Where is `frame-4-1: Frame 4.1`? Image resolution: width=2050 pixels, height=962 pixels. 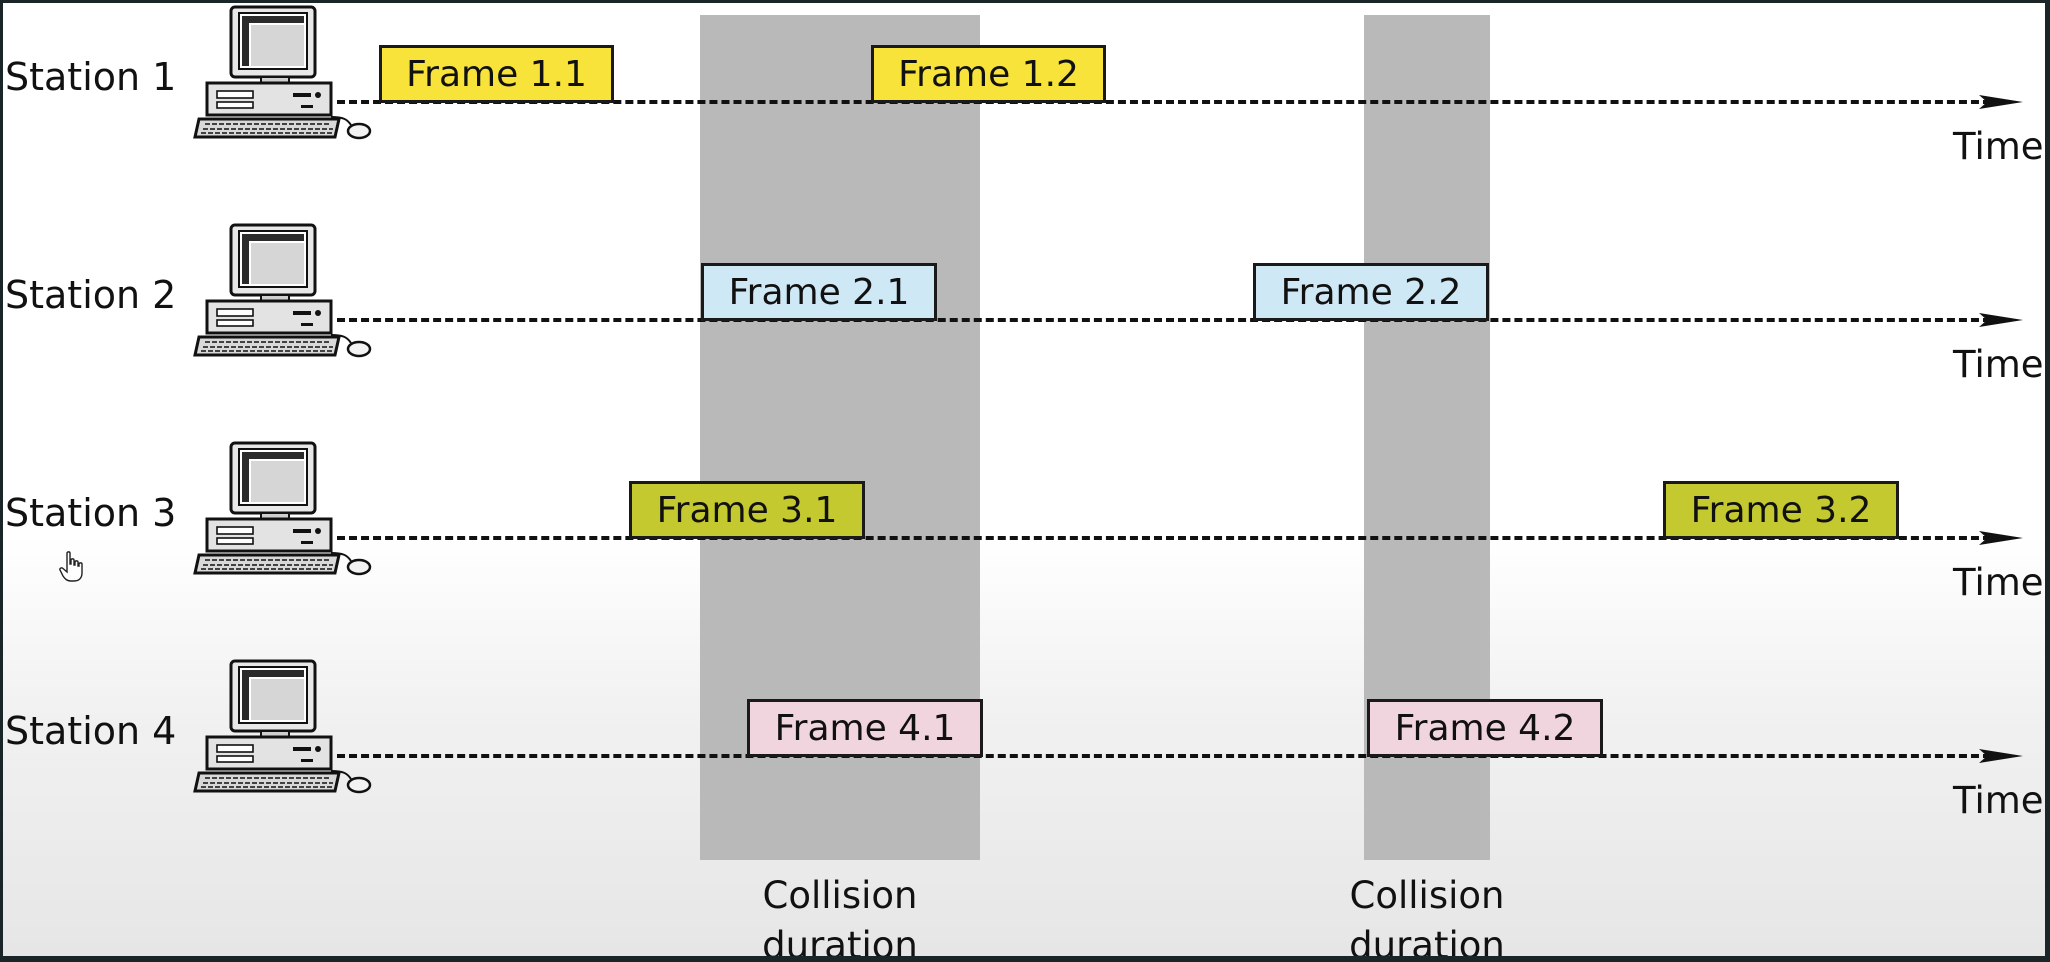 frame-4-1: Frame 4.1 is located at coordinates (865, 728).